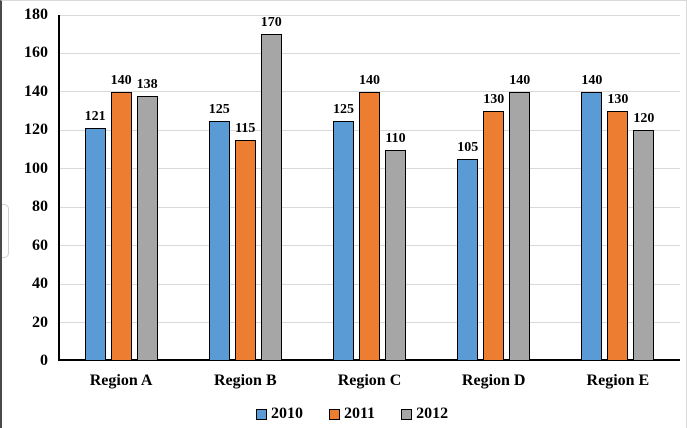  What do you see at coordinates (36, 168) in the screenshot?
I see `y-tick-label: 100` at bounding box center [36, 168].